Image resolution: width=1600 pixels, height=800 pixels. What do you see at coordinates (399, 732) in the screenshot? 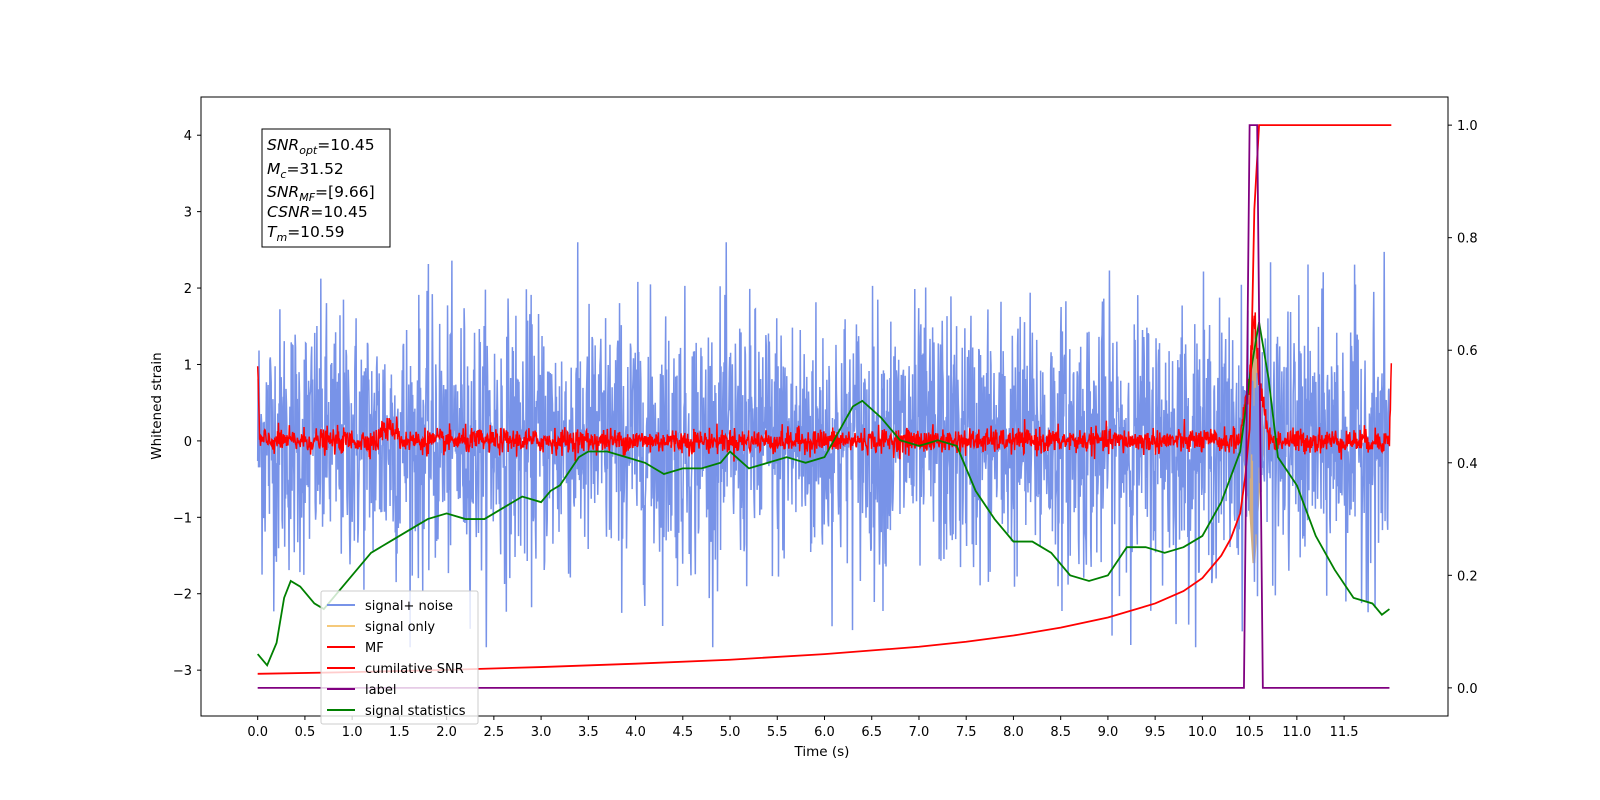
I see `x-tick-label: 1.5` at bounding box center [399, 732].